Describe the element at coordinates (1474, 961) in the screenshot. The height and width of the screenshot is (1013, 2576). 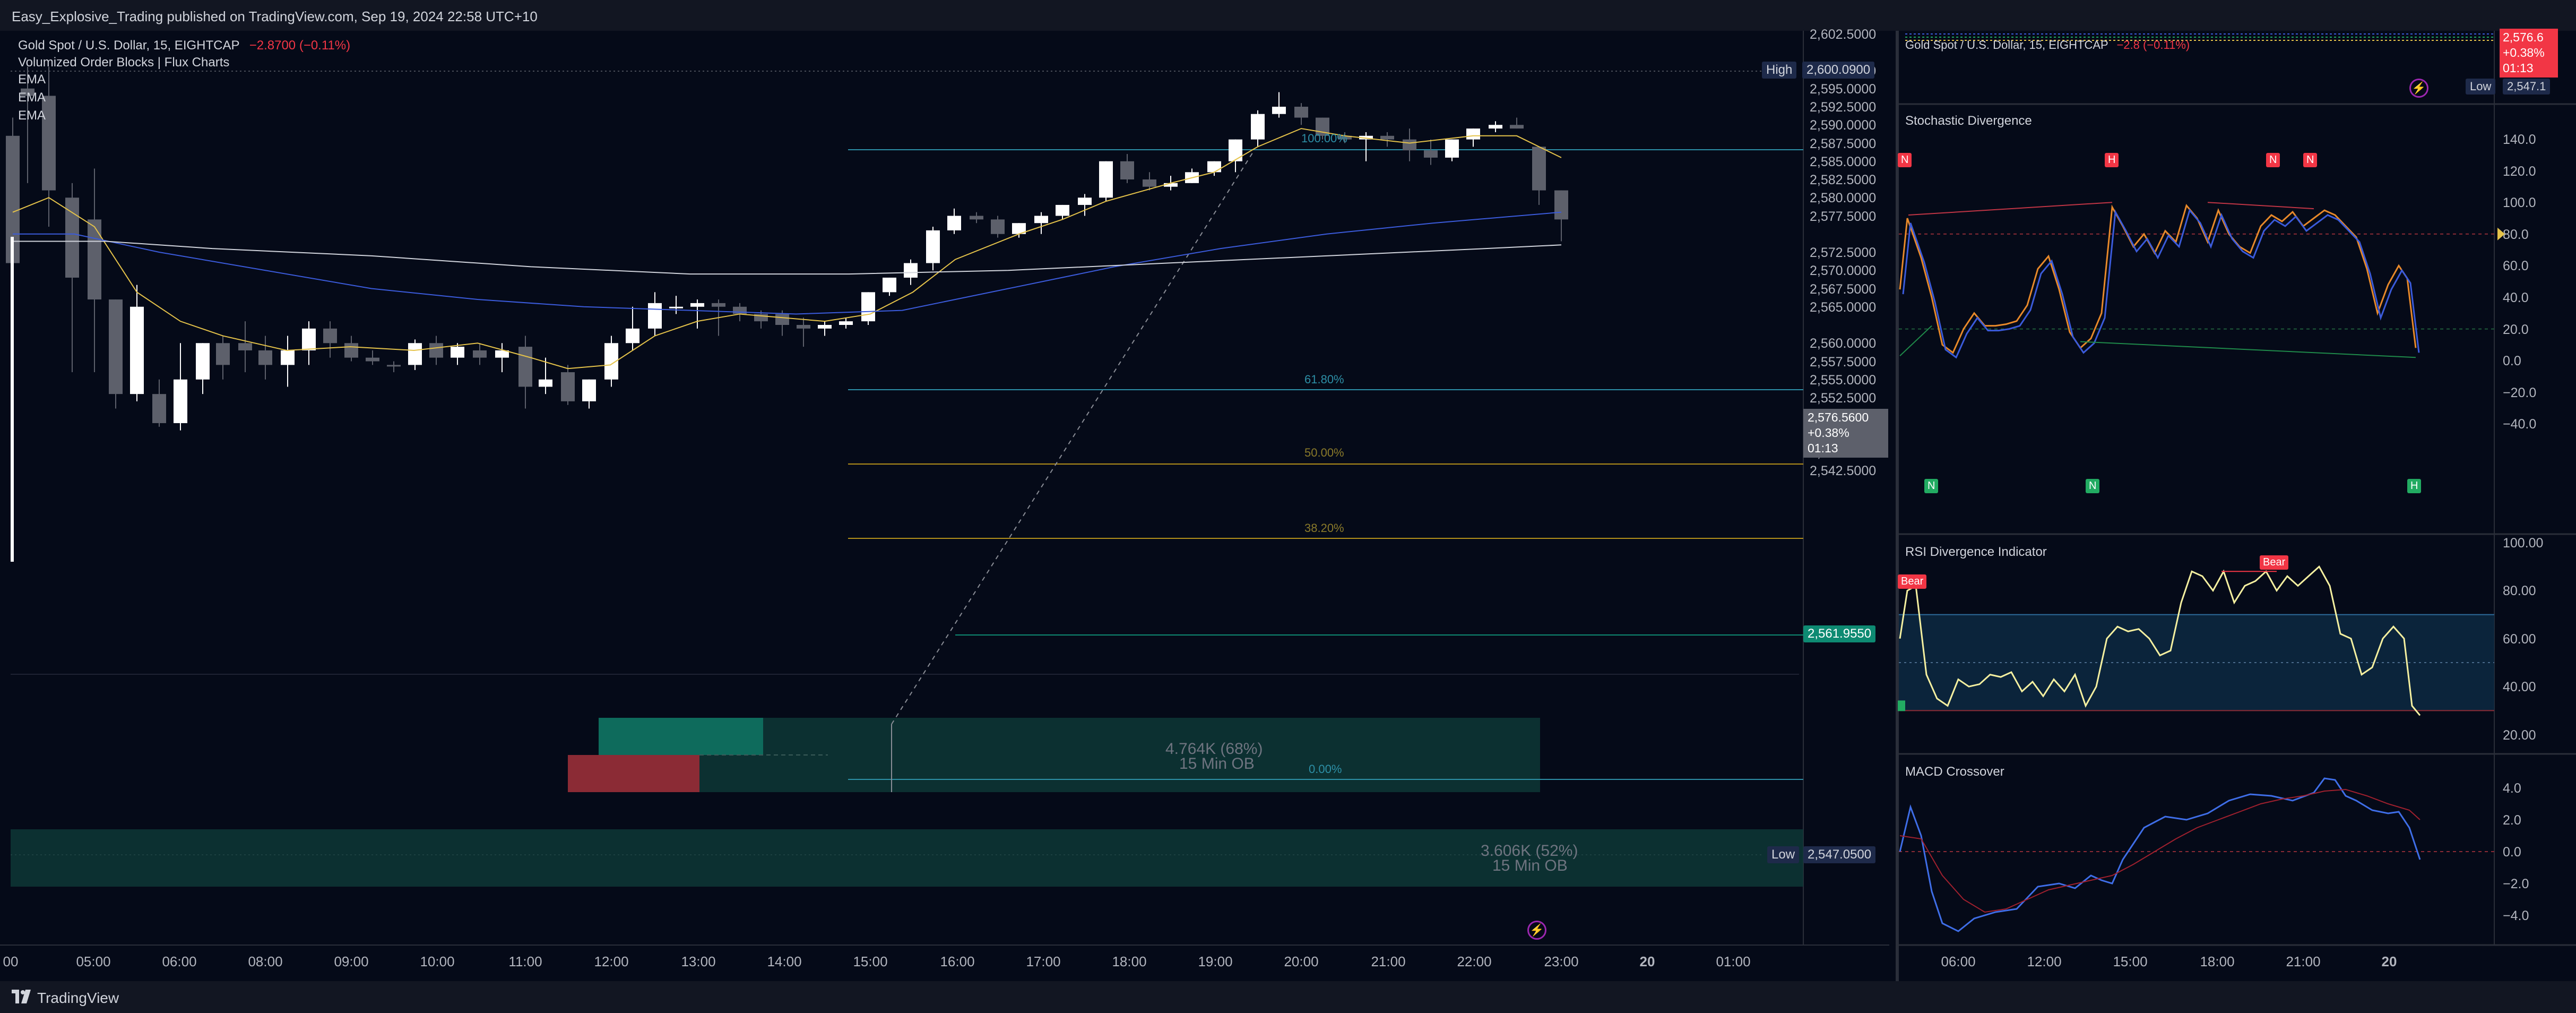
I see `time-axis-tick: 22:00` at that location.